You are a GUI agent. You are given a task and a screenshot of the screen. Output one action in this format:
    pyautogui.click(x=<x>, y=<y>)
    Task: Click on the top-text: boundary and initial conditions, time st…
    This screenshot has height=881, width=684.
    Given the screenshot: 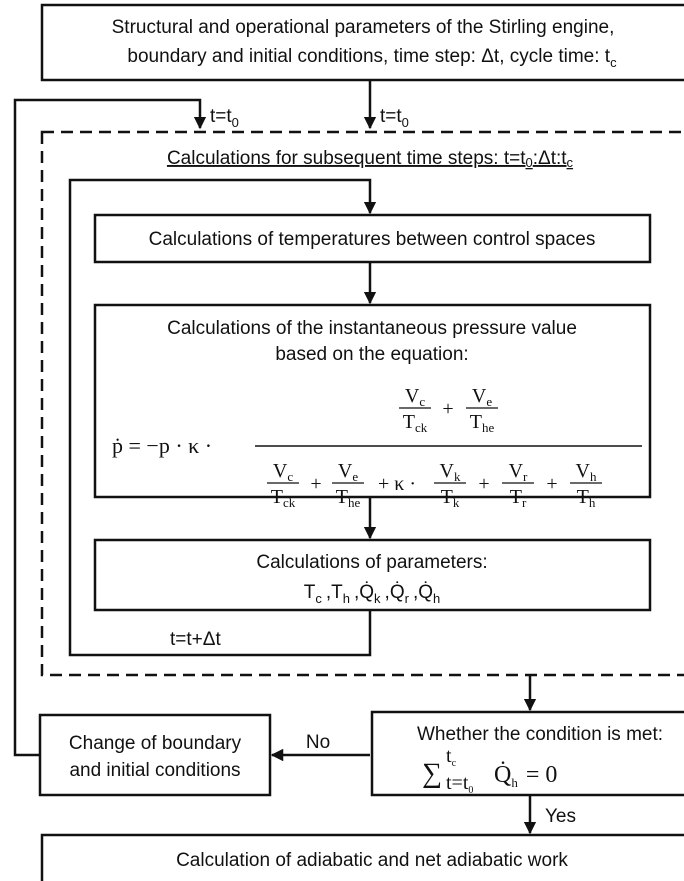 What is the action you would take?
    pyautogui.click(x=372, y=58)
    